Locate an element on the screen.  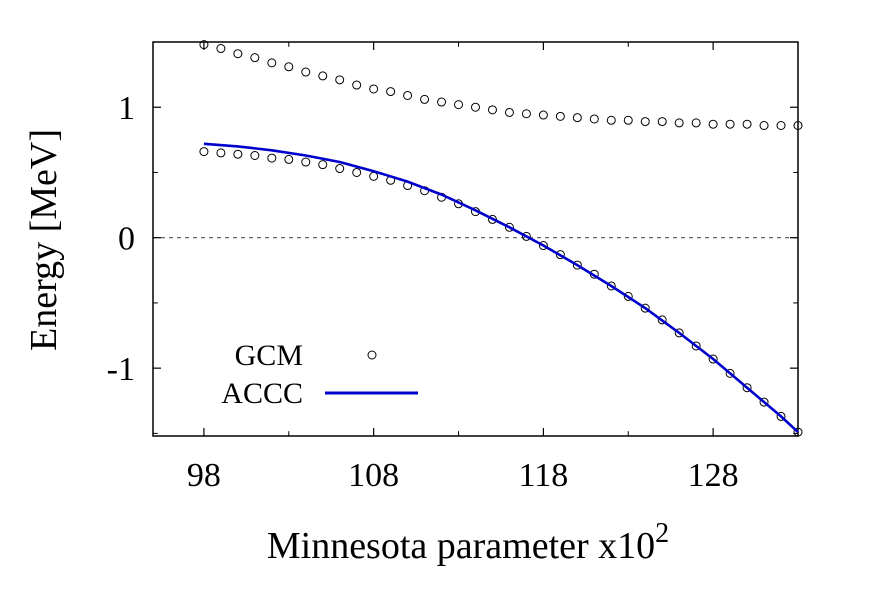
legend-label-gcm: GCM is located at coordinates (269, 355).